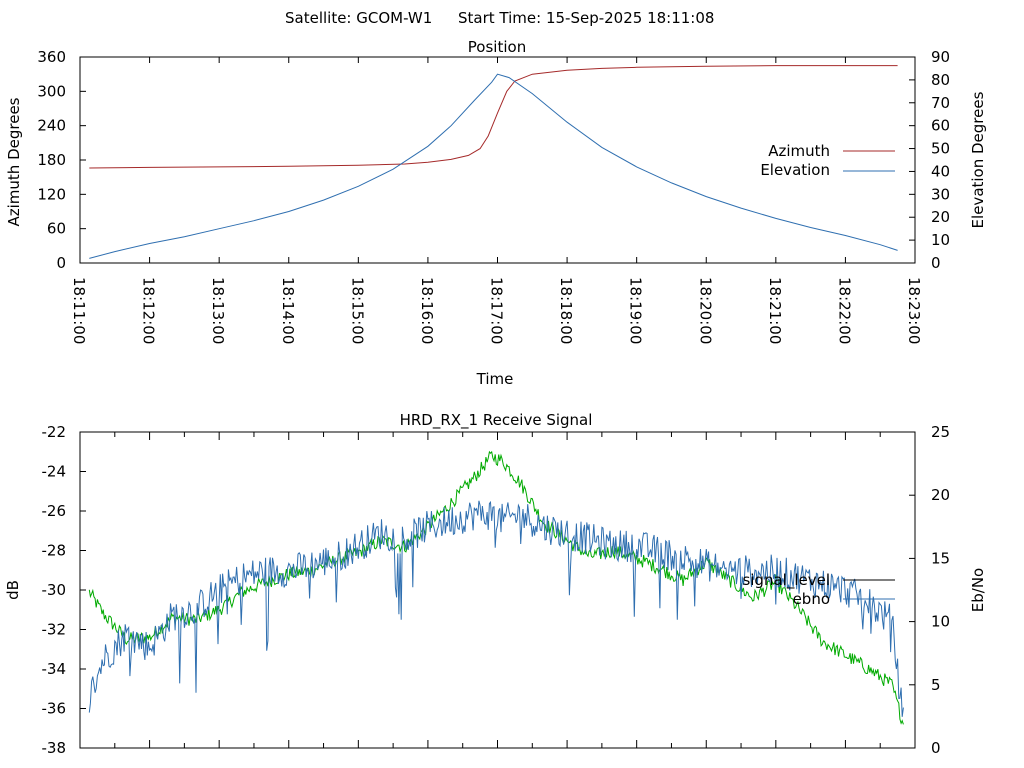  Describe the element at coordinates (13, 590) in the screenshot. I see `db-axis-label: dB` at that location.